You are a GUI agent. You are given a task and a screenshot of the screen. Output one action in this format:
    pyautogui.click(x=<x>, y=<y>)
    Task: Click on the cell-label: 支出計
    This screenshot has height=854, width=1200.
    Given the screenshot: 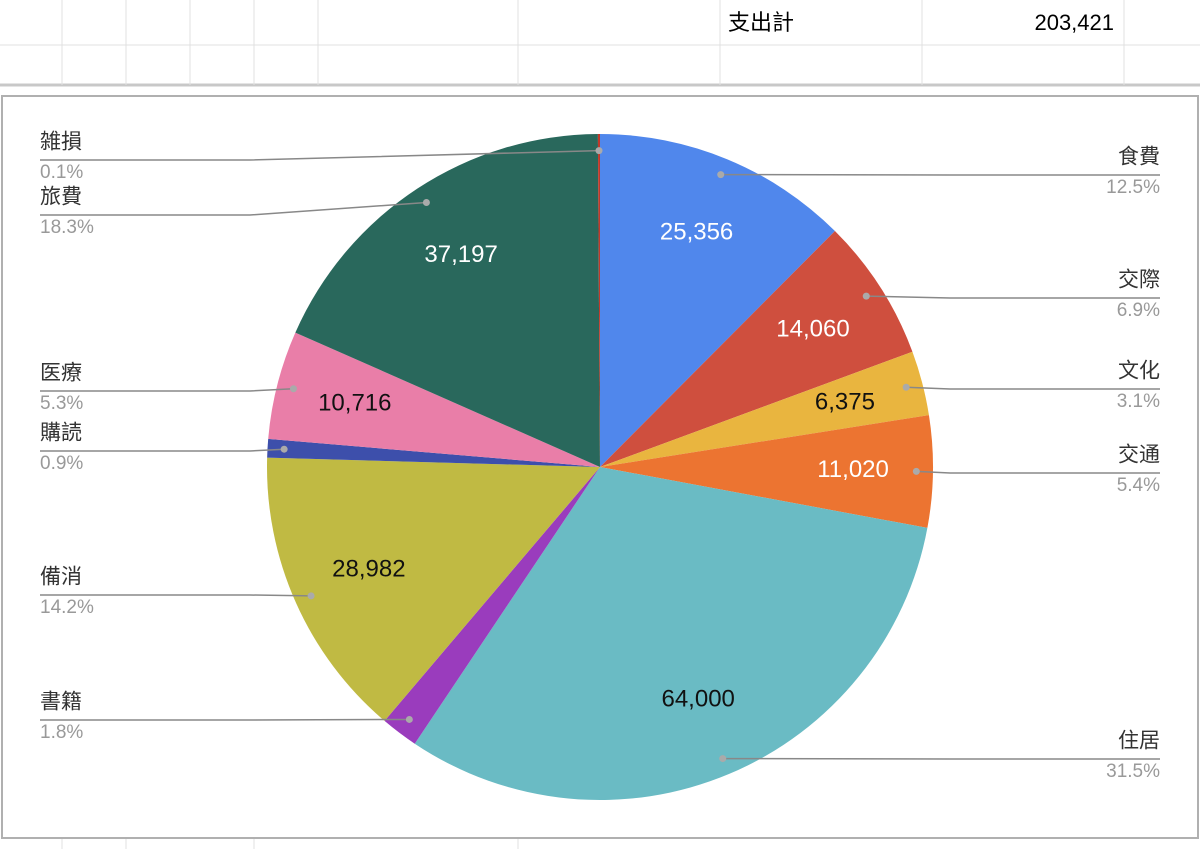 What is the action you would take?
    pyautogui.click(x=761, y=22)
    